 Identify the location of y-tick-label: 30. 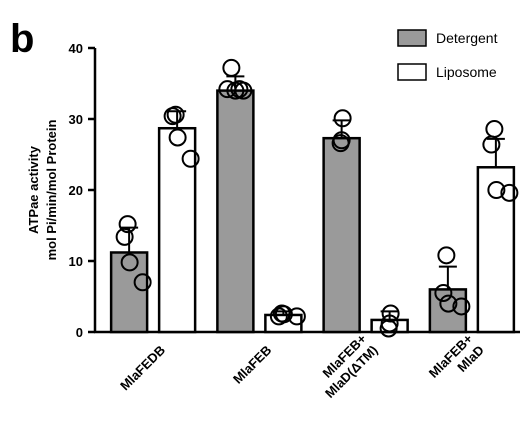
(76, 119).